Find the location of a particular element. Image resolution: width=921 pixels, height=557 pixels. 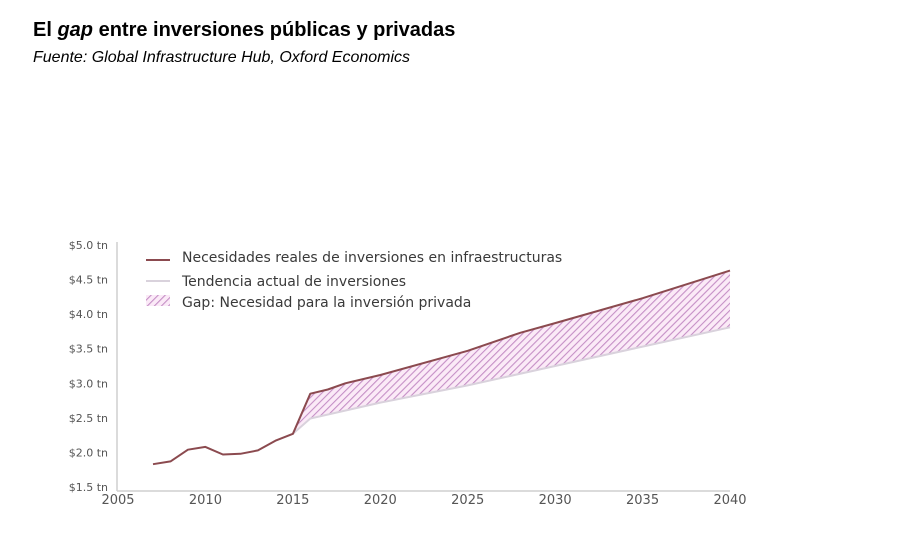

legend-gap-label: Gap: Necesidad para la inversión privada is located at coordinates (326, 303).